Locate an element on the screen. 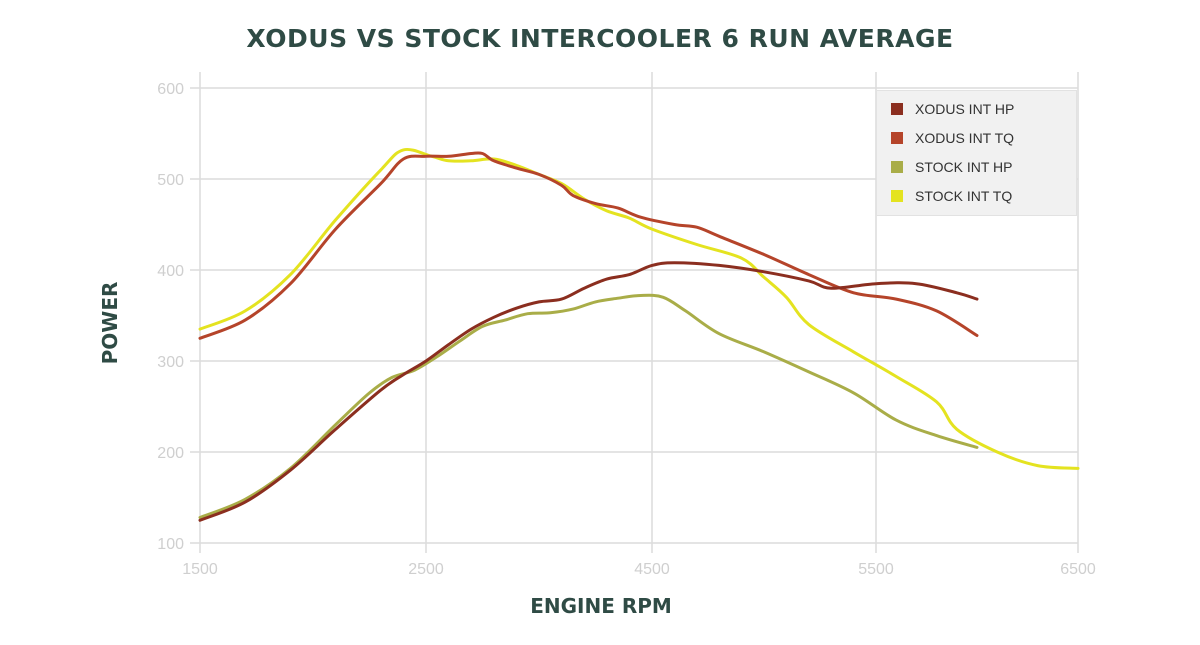  y-axis-label: POWER is located at coordinates (110, 323).